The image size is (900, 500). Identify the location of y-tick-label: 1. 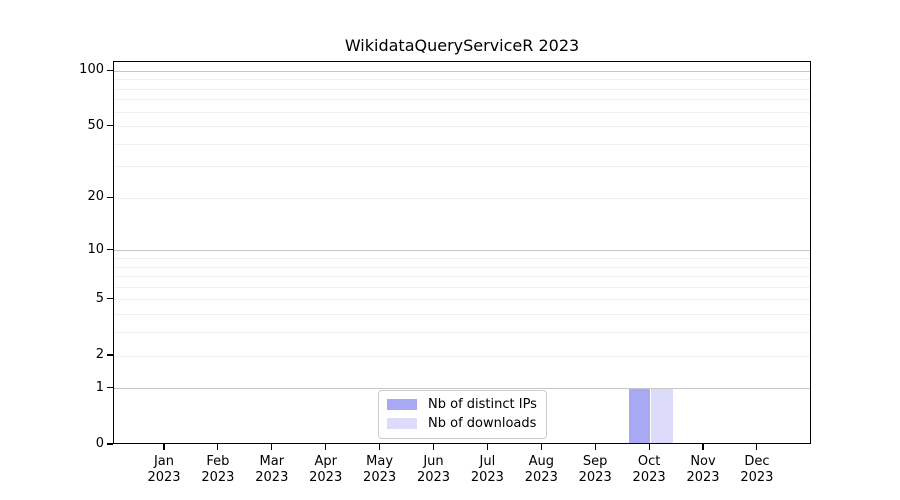
(99, 387).